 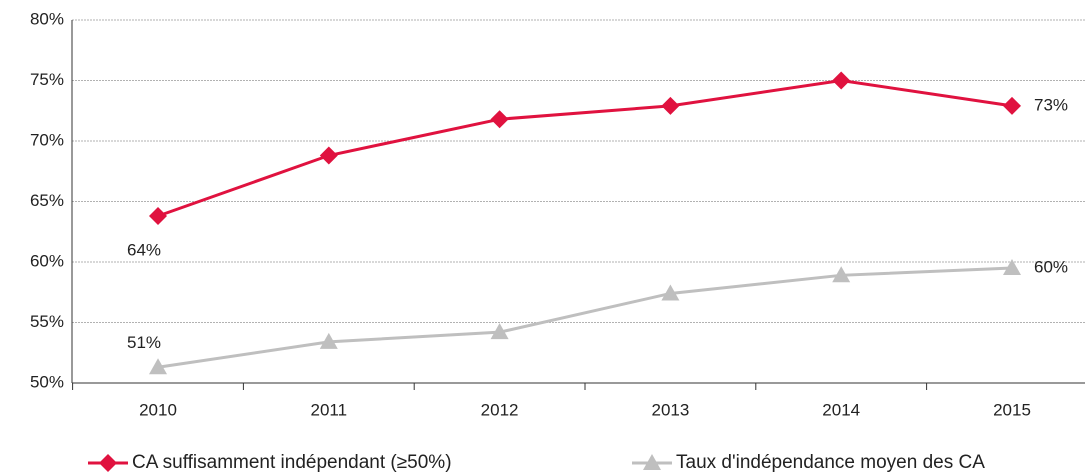 I want to click on y-tick-label: 55%, so click(x=47, y=321).